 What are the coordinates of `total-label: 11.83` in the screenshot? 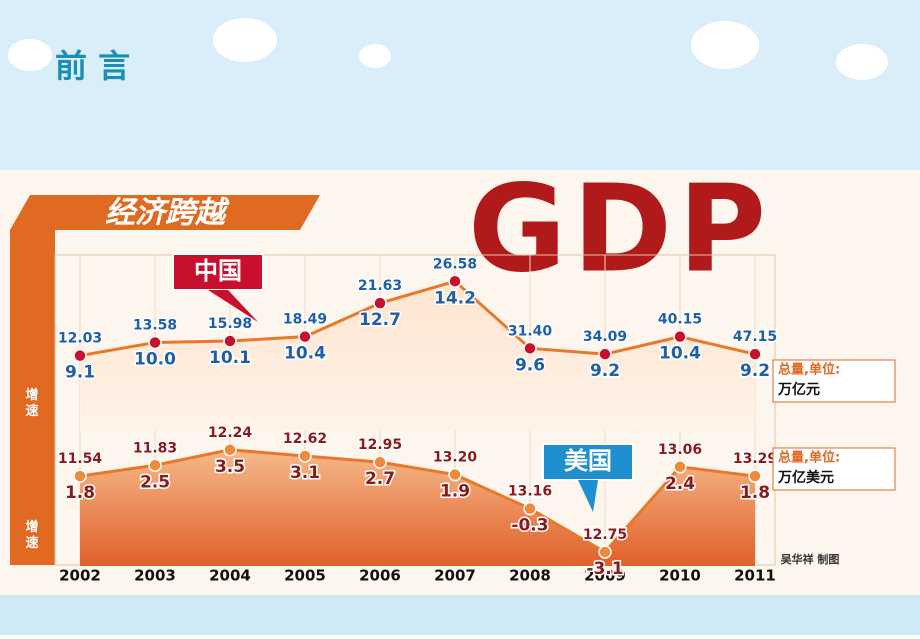 It's located at (155, 448).